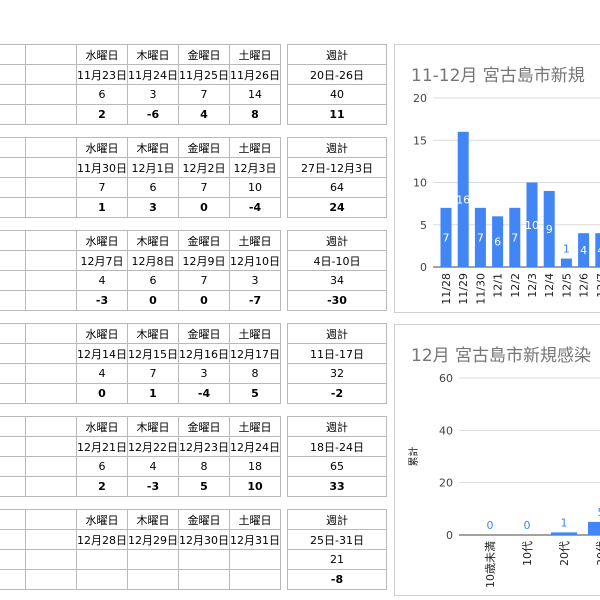 This screenshot has width=600, height=600. Describe the element at coordinates (527, 553) in the screenshot. I see `x-tick-label: 10代` at that location.